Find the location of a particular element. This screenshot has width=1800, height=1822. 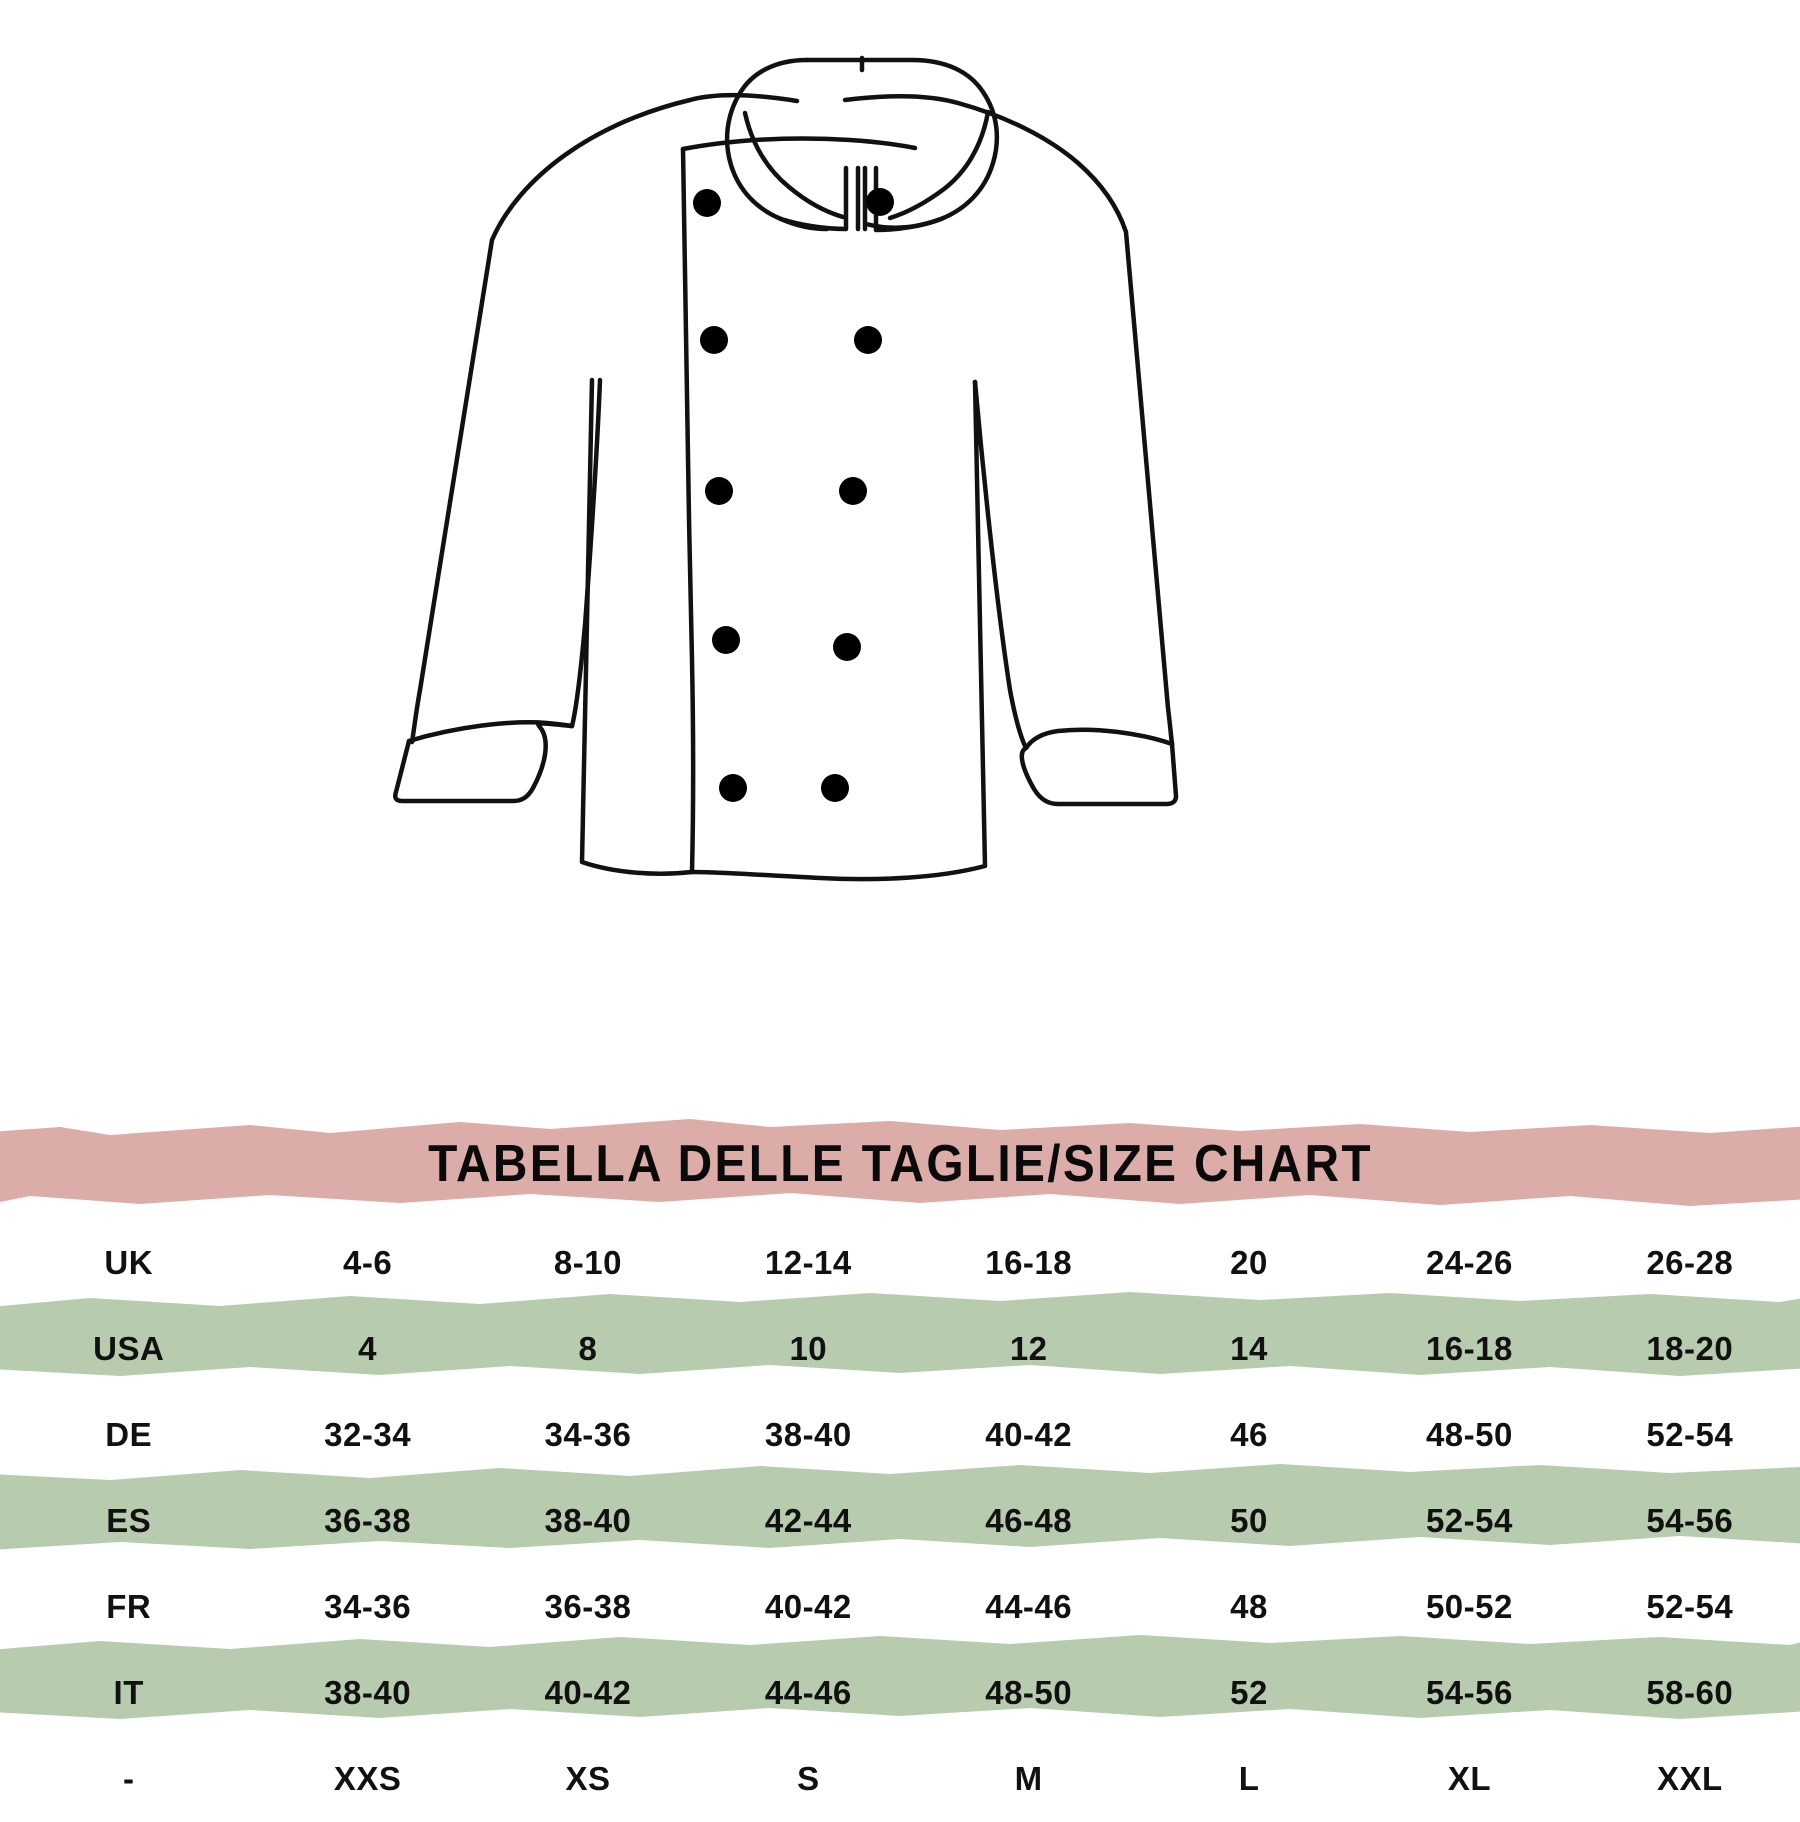

cell-uk-s: 12-14 is located at coordinates (808, 1262).